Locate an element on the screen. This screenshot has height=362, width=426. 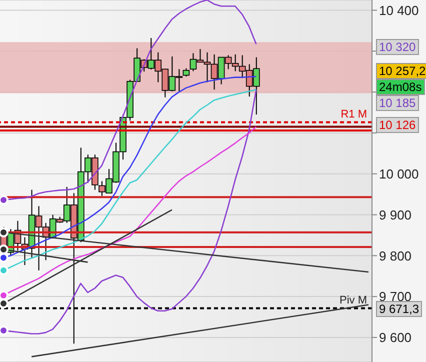
text: 24m08s is located at coordinates (400, 87).